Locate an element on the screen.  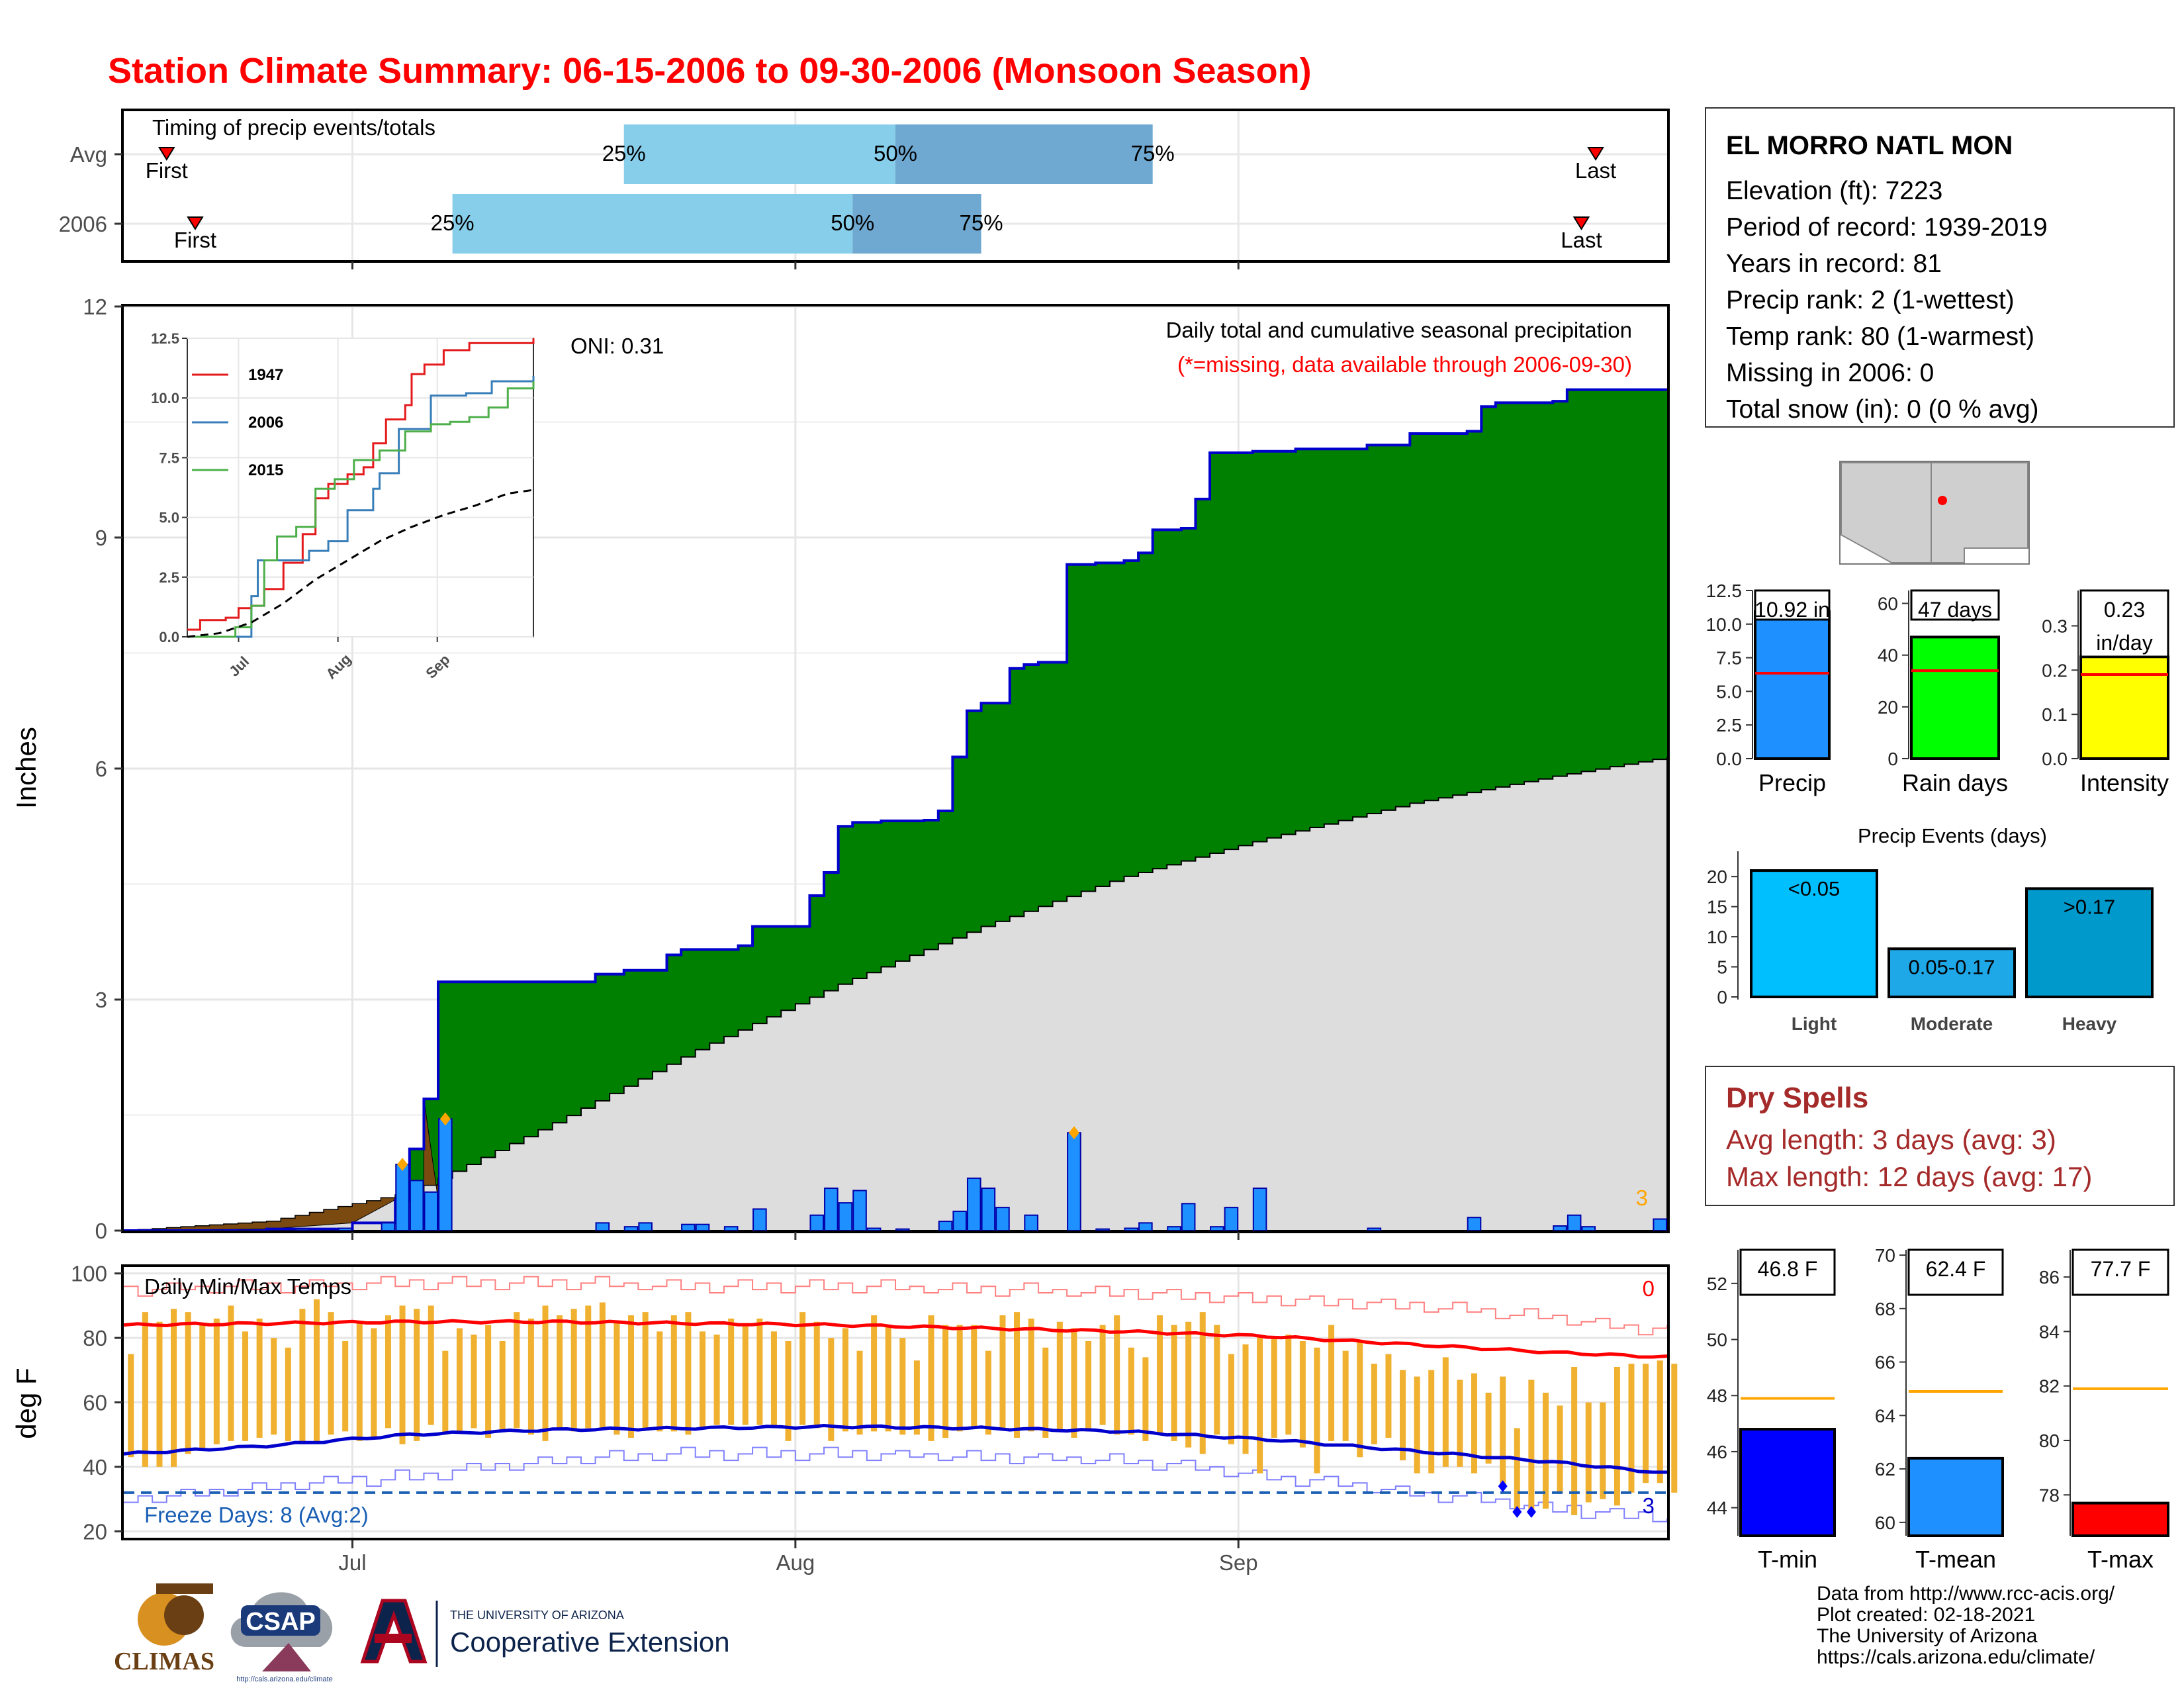
tmin-record-line is located at coordinates (896, 1484).